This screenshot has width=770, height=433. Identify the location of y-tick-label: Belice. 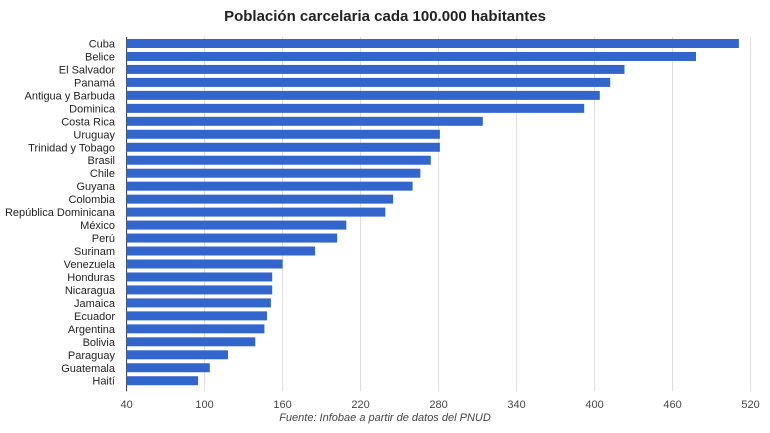
(100, 57).